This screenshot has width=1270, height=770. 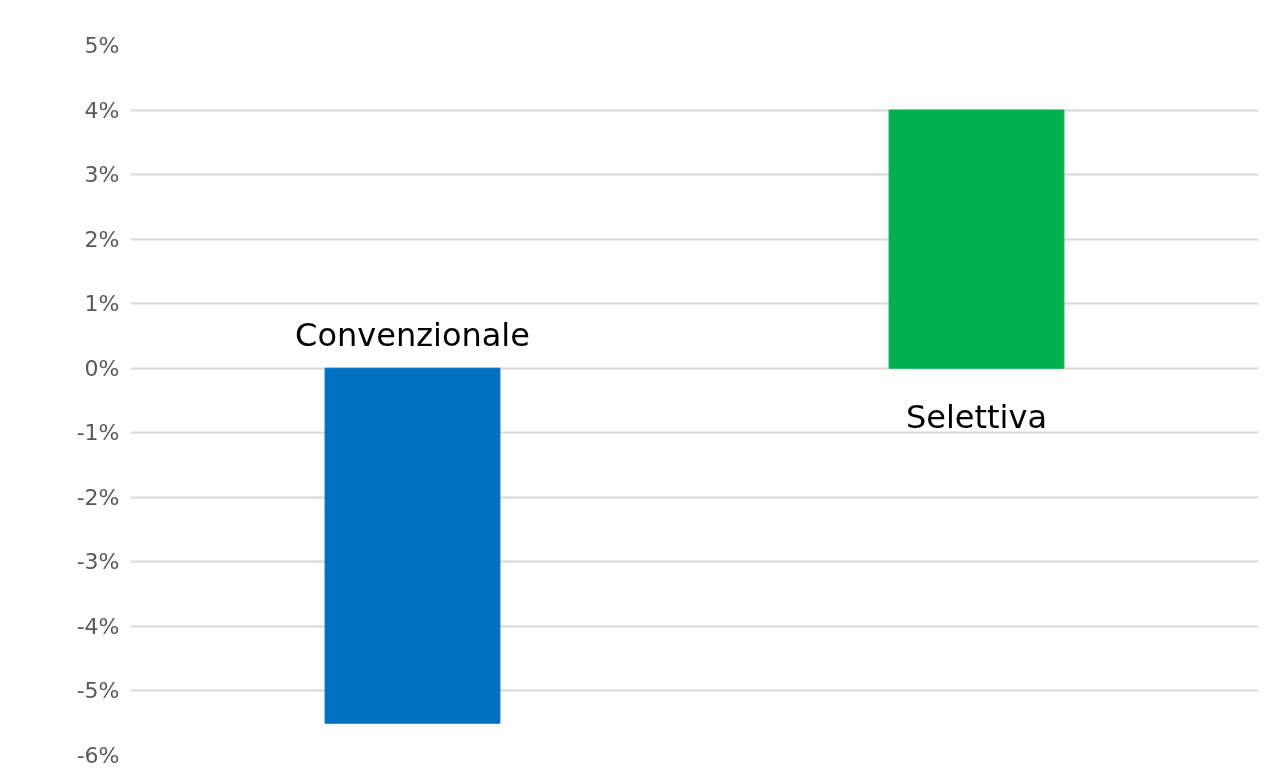 What do you see at coordinates (102, 239) in the screenshot?
I see `y-tick-label: 2%` at bounding box center [102, 239].